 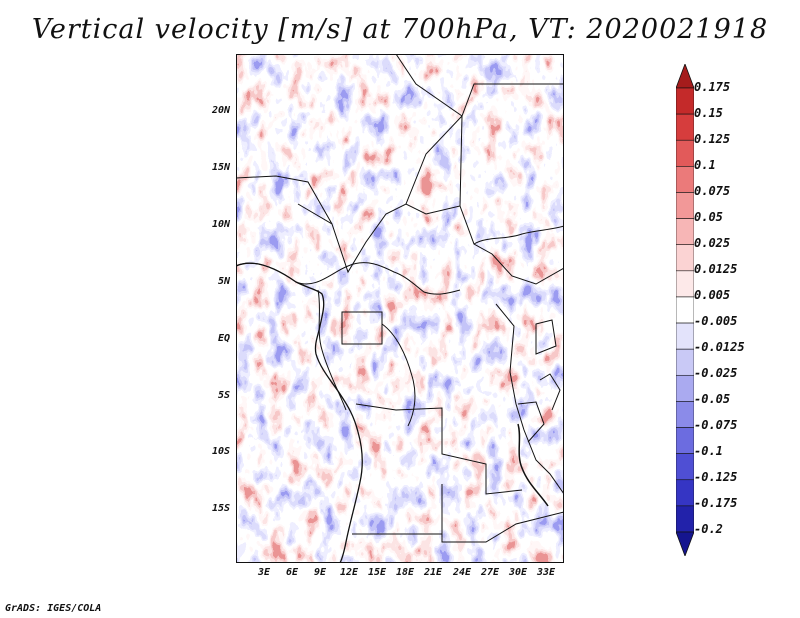 What do you see at coordinates (53, 608) in the screenshot?
I see `grads-credit: GrADS: IGES/COLA` at bounding box center [53, 608].